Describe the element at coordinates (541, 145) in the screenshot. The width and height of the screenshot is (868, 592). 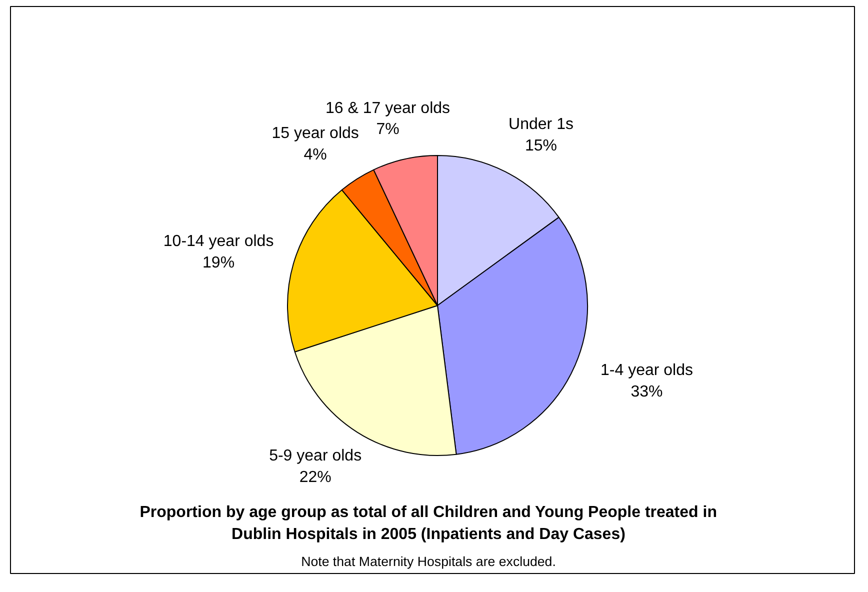
I see `data-label: 15%` at that location.